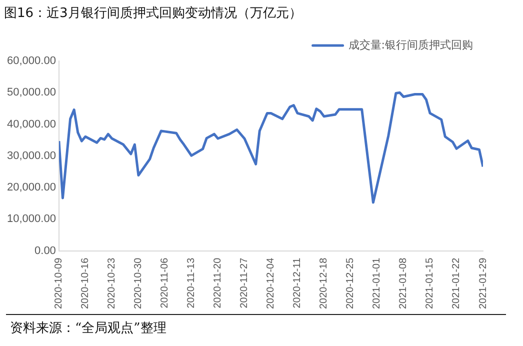 Image resolution: width=523 pixels, height=346 pixels. Describe the element at coordinates (404, 283) in the screenshot. I see `x-tick-label: 2021-01-08` at that location.